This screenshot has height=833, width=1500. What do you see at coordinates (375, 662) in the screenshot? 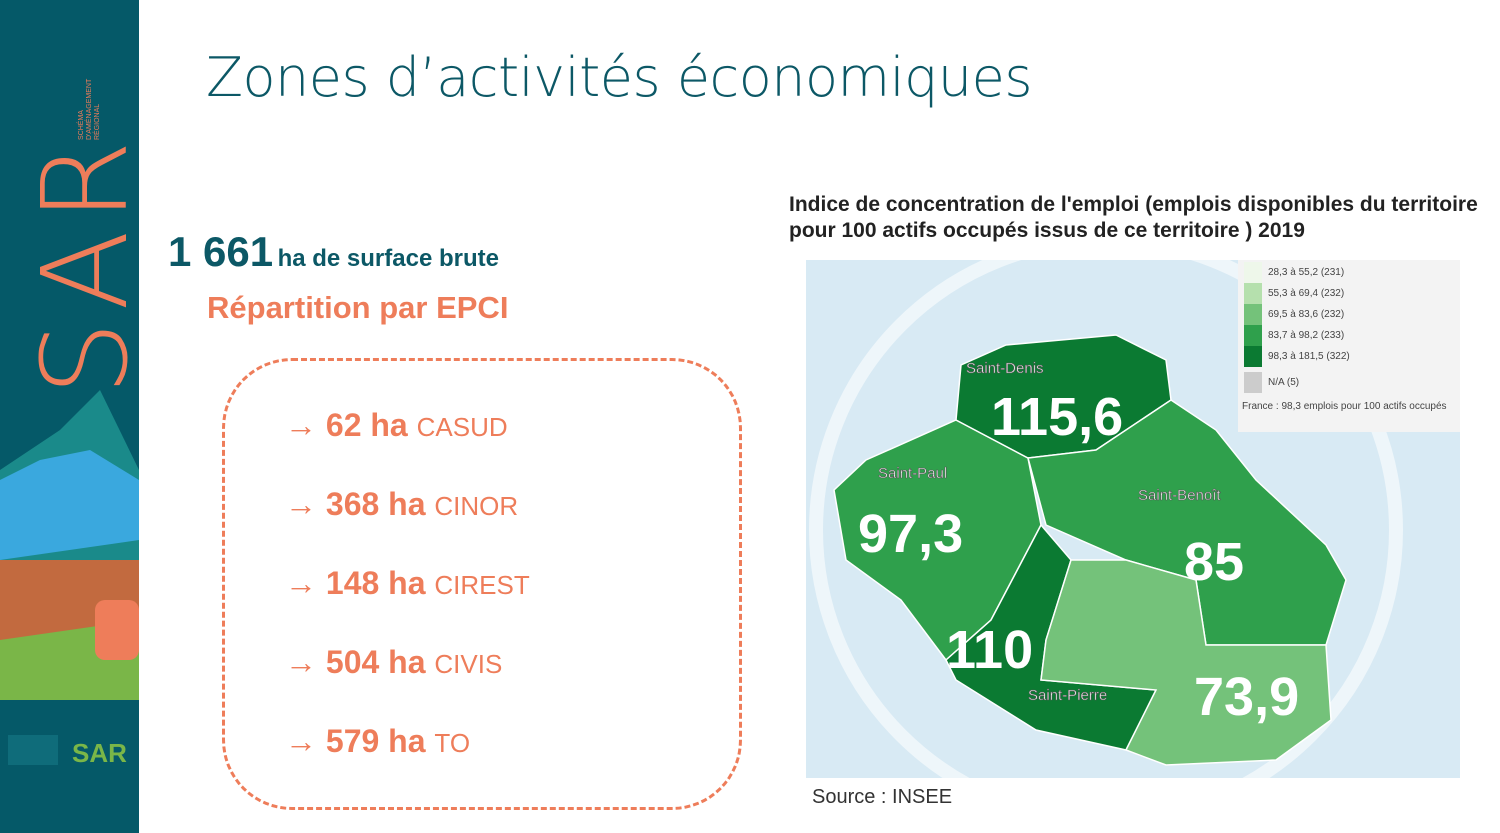
I see `epci-value: 504 ha` at bounding box center [375, 662].